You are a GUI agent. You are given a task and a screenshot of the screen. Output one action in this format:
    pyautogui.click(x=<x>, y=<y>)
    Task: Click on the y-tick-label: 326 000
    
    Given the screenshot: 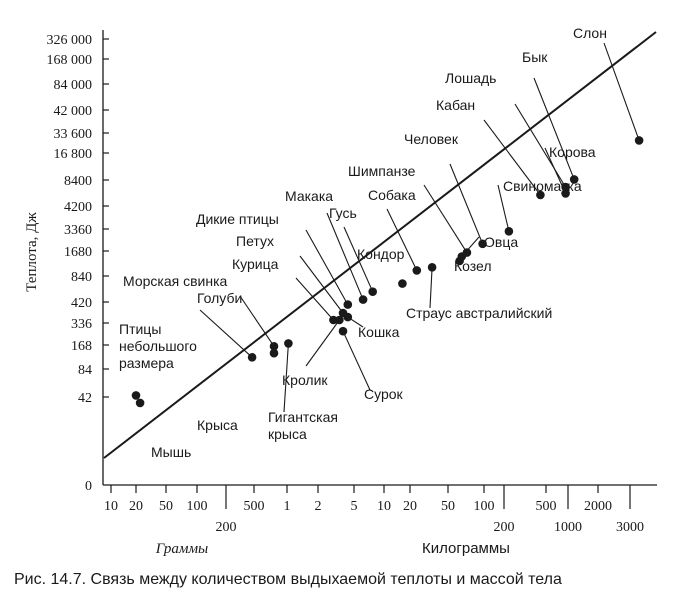 What is the action you would take?
    pyautogui.click(x=70, y=40)
    